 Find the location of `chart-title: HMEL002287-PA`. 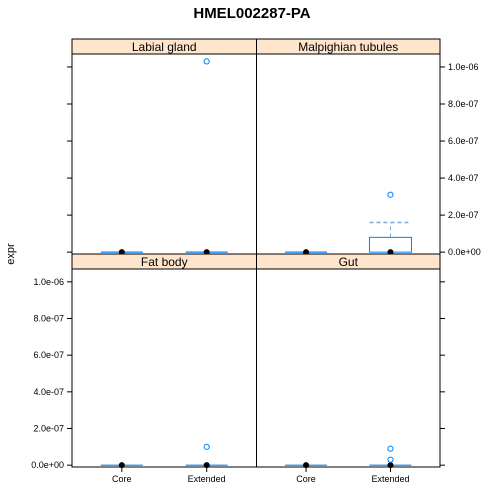

chart-title: HMEL002287-PA is located at coordinates (251, 13).